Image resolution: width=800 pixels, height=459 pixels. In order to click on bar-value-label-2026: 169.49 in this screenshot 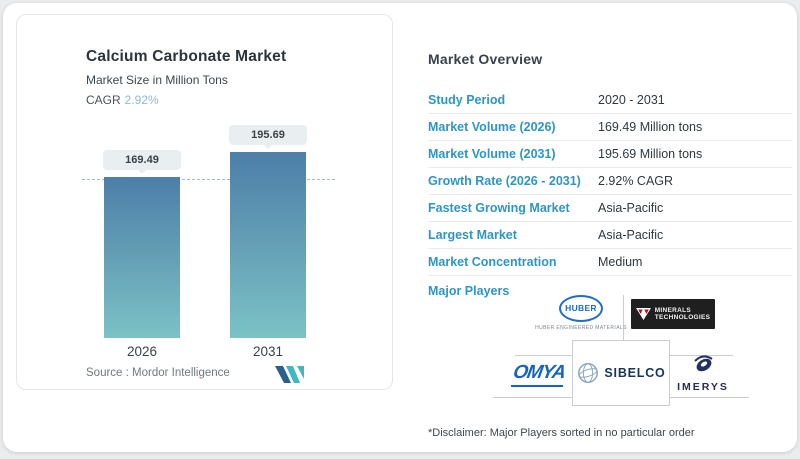, I will do `click(142, 162)`.